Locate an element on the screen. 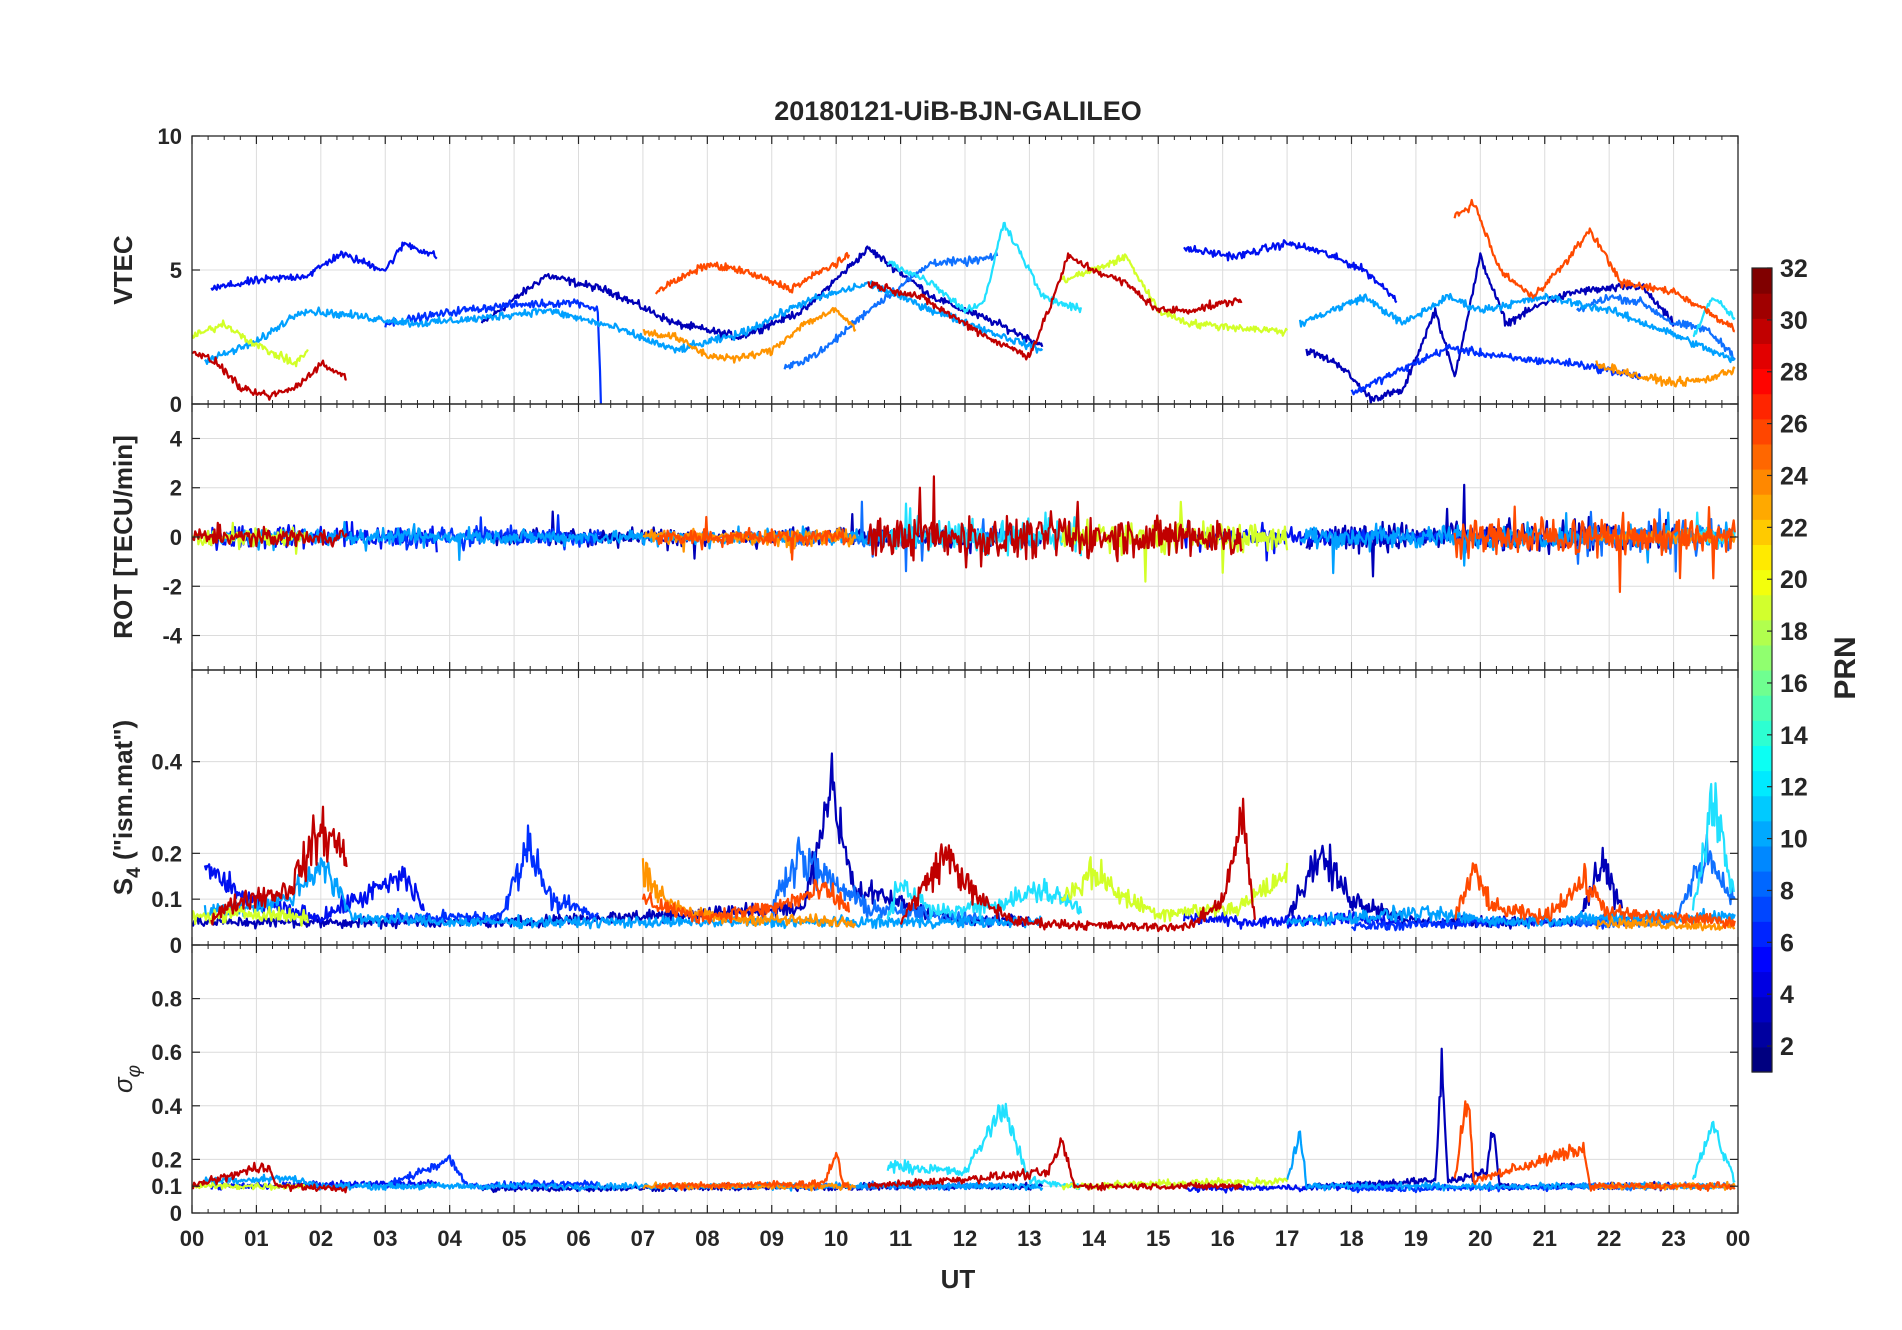 The image size is (1902, 1330). series-prn-4-vtec-seg0 is located at coordinates (324, 266).